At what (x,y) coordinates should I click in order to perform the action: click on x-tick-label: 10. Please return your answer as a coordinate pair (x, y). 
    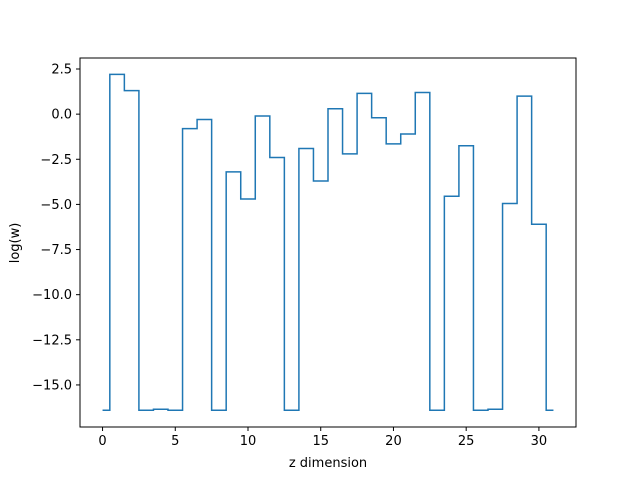
    Looking at the image, I should click on (248, 441).